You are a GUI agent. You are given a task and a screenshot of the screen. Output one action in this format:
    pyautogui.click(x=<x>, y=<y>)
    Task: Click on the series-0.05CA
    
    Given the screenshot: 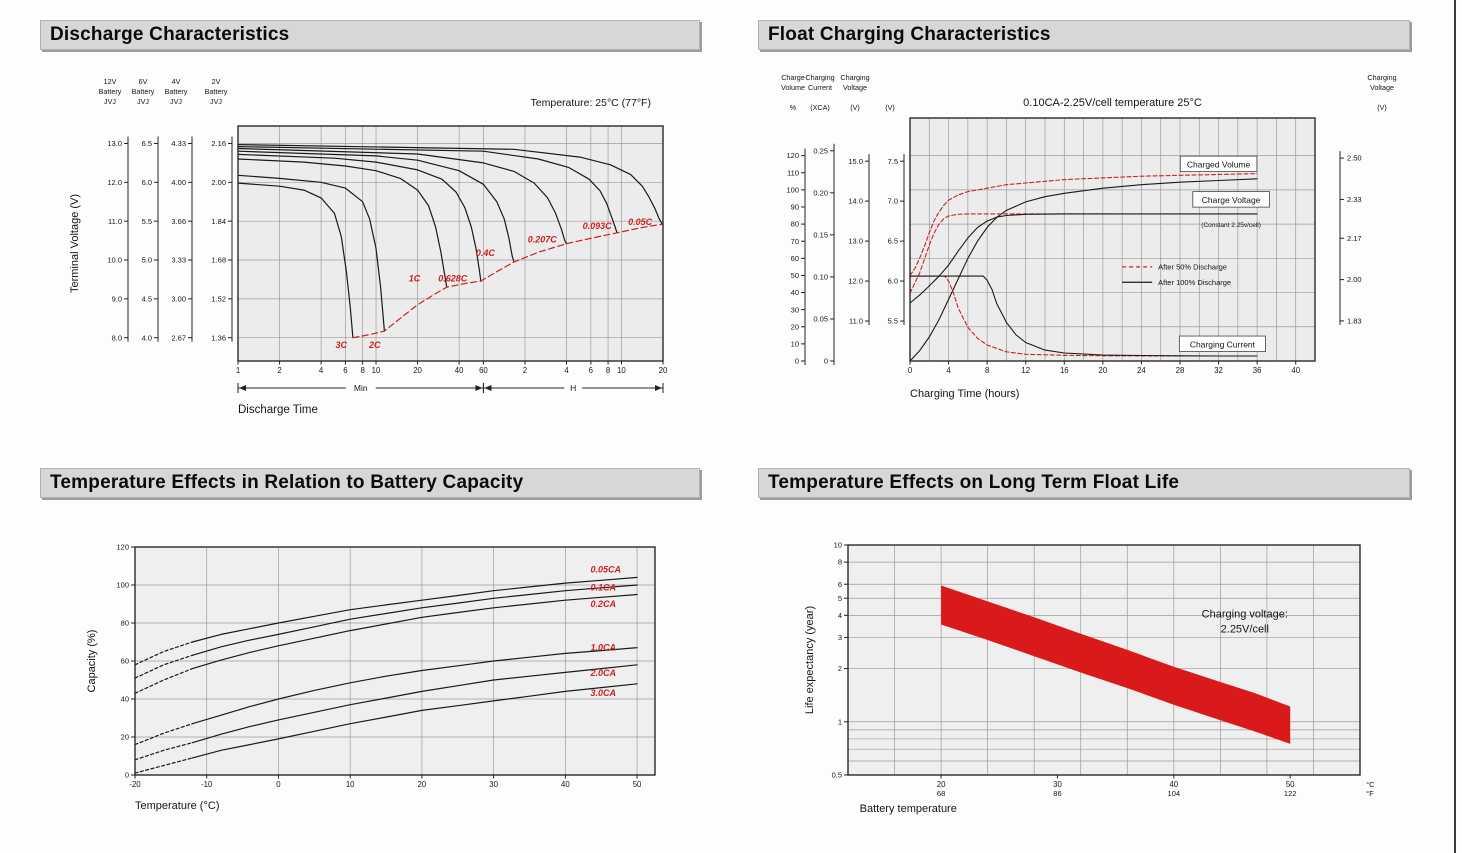 What is the action you would take?
    pyautogui.click(x=414, y=609)
    